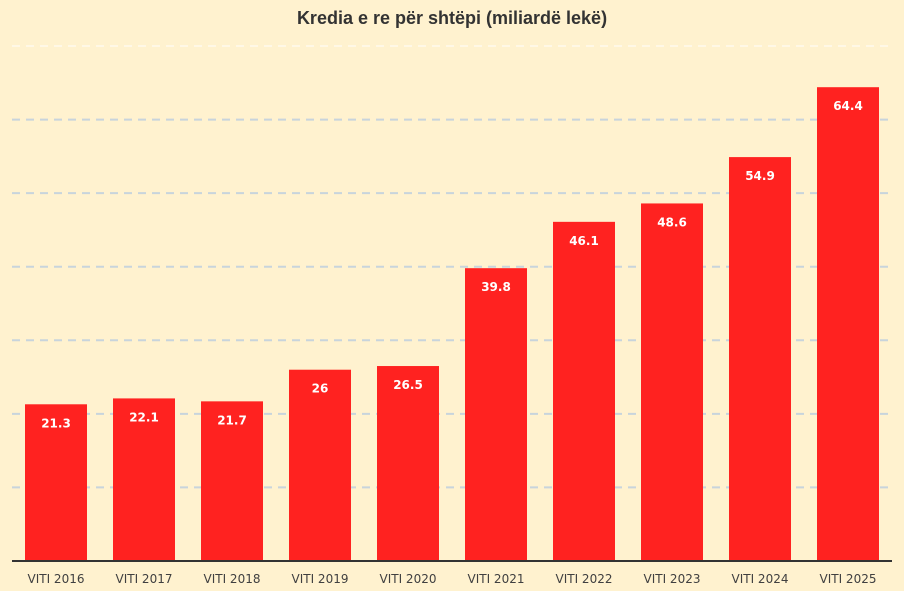 The width and height of the screenshot is (904, 591). What do you see at coordinates (232, 420) in the screenshot?
I see `data-label: 21.7` at bounding box center [232, 420].